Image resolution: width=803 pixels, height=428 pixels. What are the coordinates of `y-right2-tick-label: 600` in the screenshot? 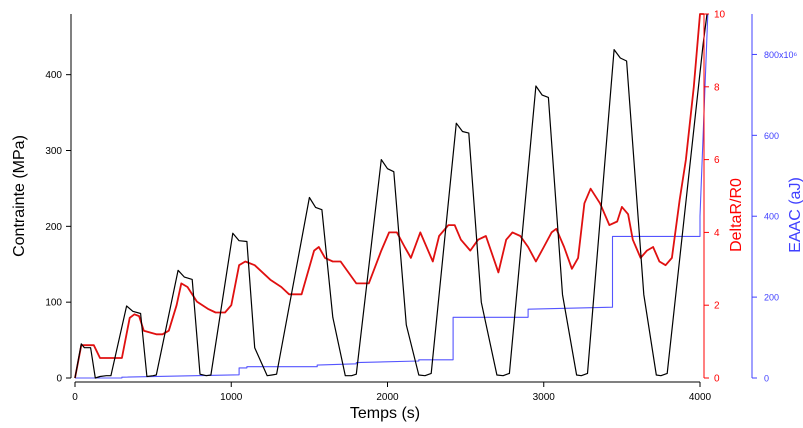 It's located at (771, 136).